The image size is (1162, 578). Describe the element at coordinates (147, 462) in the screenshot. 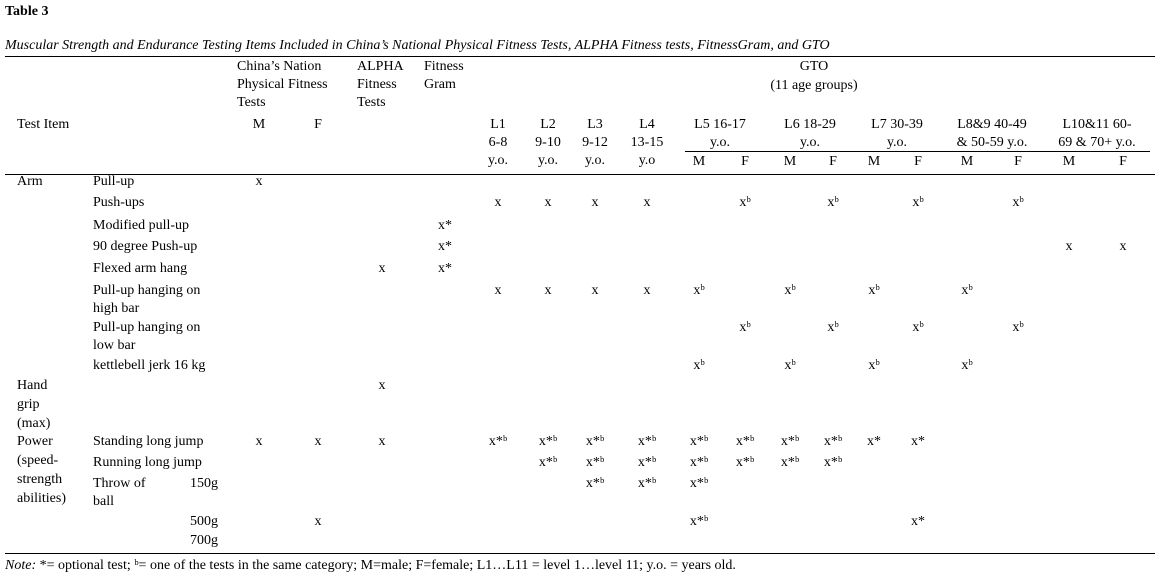

I see `row-item: Running long jump` at that location.